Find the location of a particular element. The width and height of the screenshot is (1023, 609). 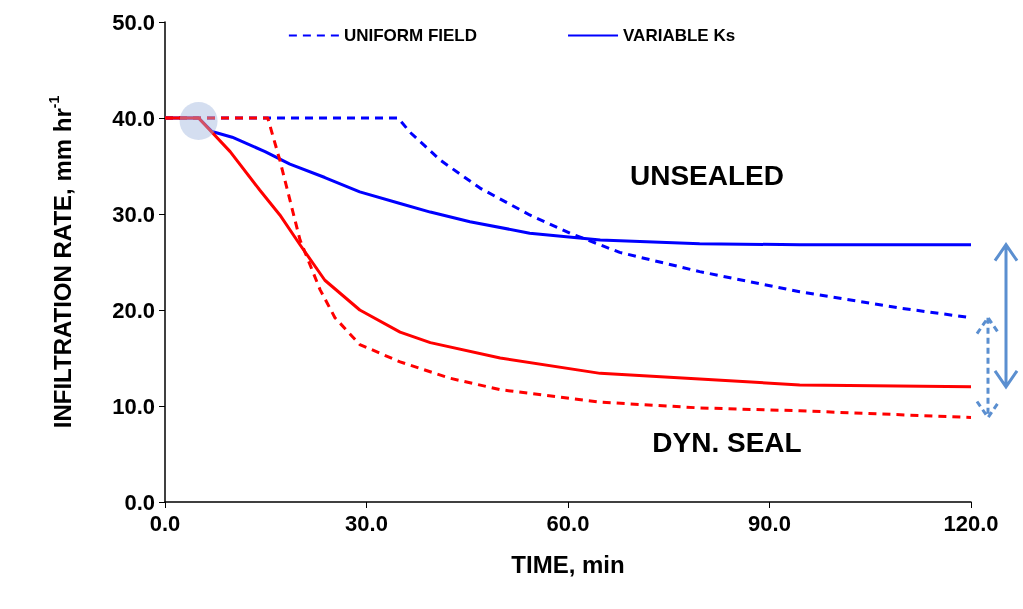

y-axis-title: INFILTRATION RATE, mm hr-1 is located at coordinates (61, 262).